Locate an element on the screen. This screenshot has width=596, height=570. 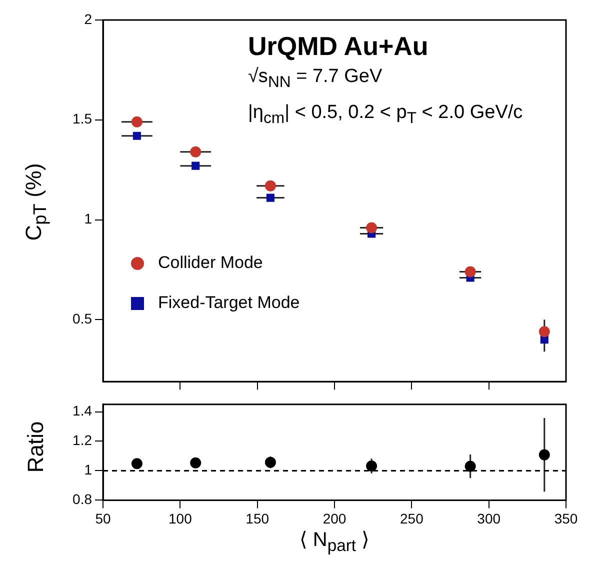
y-axis-title: Ratio is located at coordinates (36, 447).